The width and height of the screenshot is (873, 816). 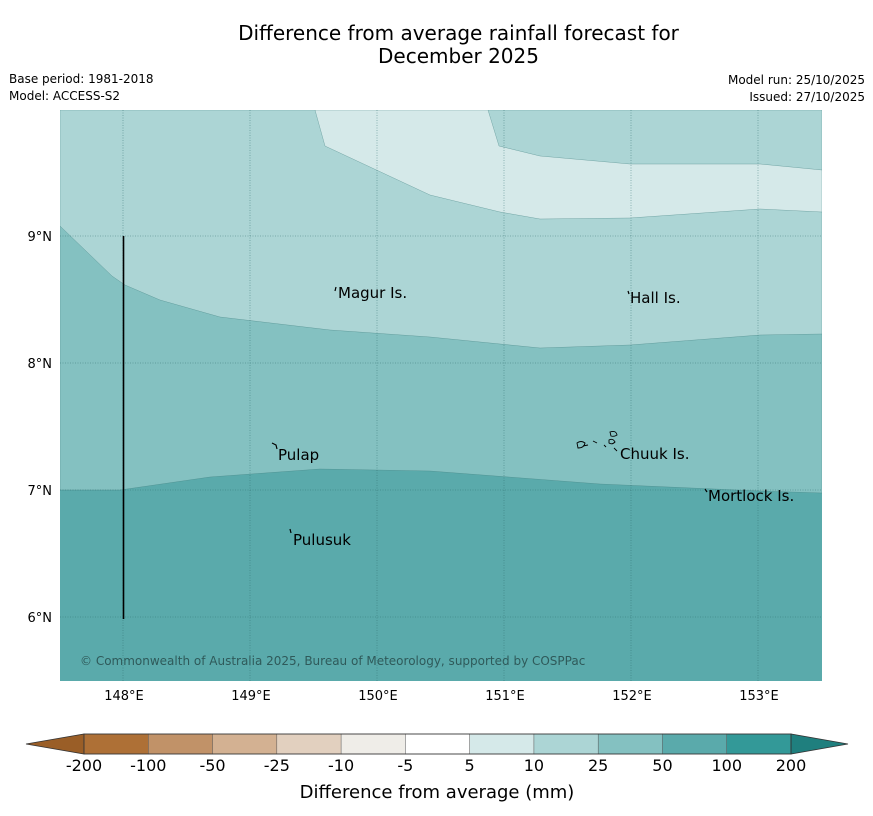 I want to click on place-label-chuuk: Chuuk Is., so click(x=654, y=454).